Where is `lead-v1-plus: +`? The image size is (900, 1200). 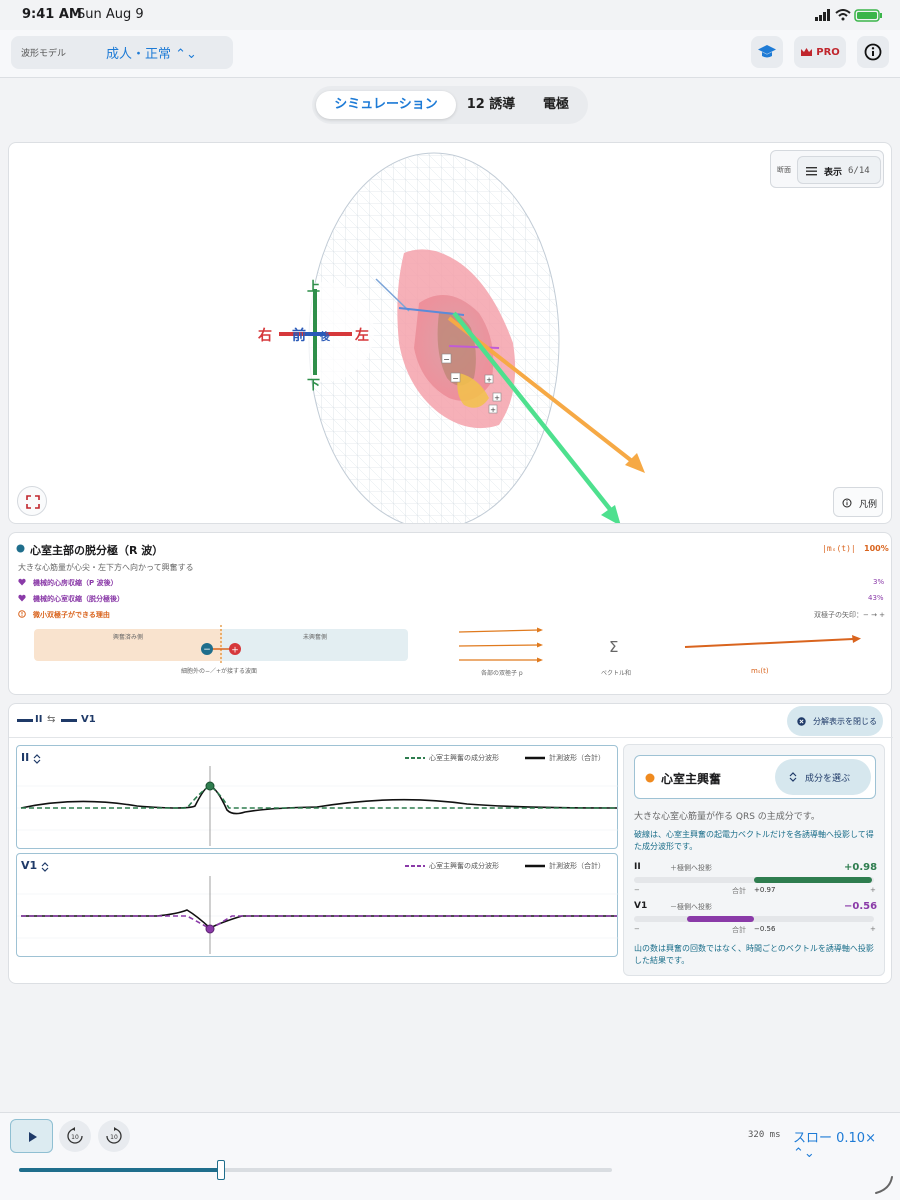 lead-v1-plus: + is located at coordinates (873, 929).